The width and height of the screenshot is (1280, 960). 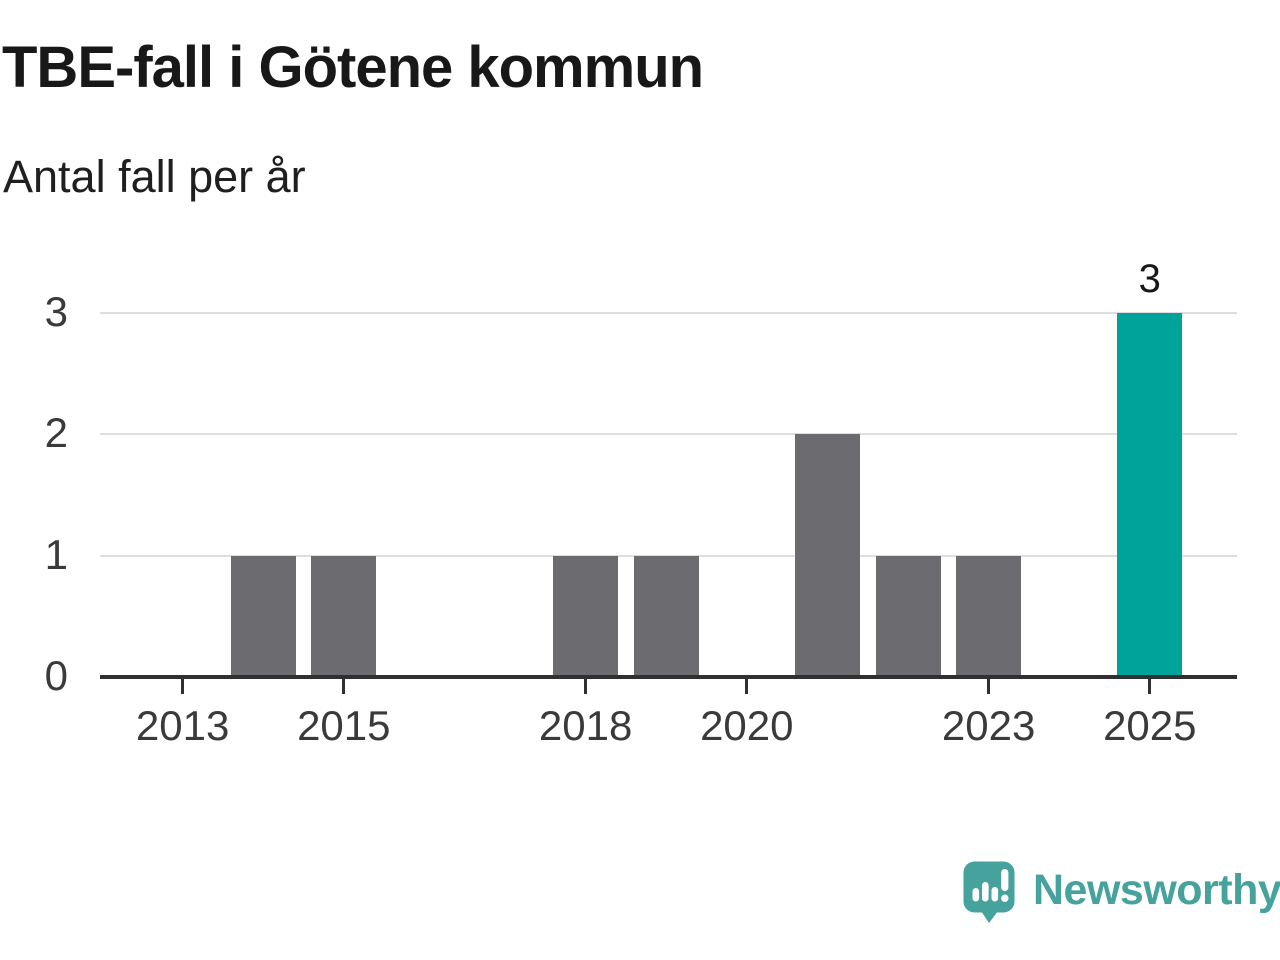 What do you see at coordinates (182, 725) in the screenshot?
I see `x-axis-label: 2013` at bounding box center [182, 725].